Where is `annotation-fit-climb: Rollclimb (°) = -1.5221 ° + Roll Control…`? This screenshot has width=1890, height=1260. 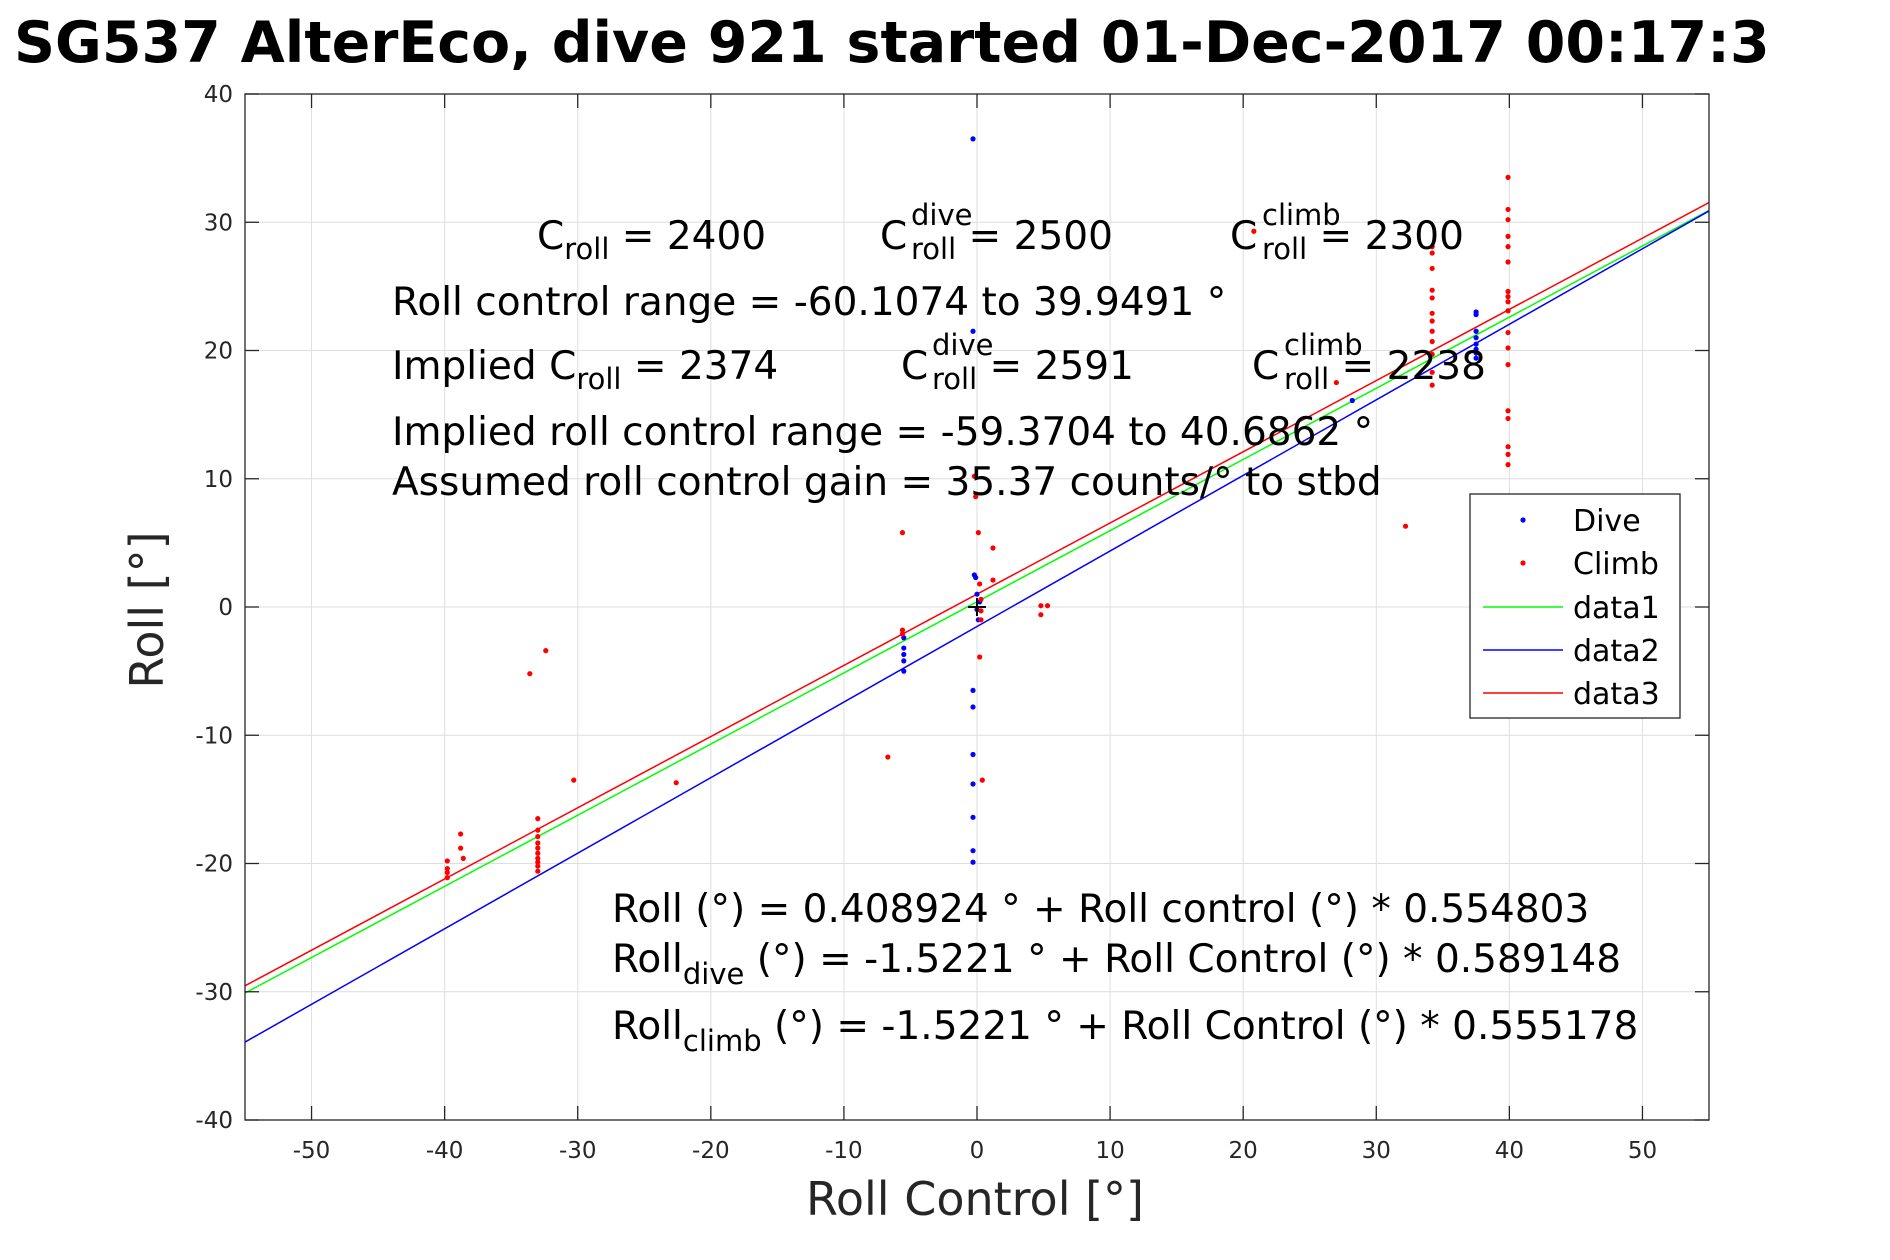
annotation-fit-climb: Rollclimb (°) = -1.5221 ° + Roll Control… is located at coordinates (1125, 1031).